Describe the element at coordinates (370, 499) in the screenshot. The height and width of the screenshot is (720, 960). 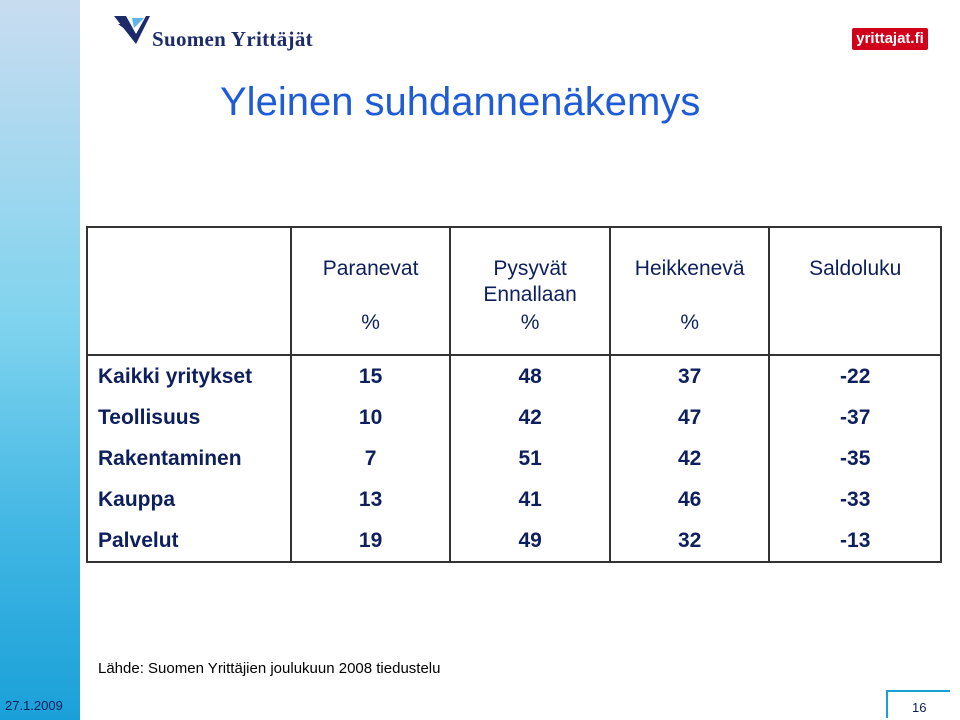
I see `table-cell: 13` at that location.